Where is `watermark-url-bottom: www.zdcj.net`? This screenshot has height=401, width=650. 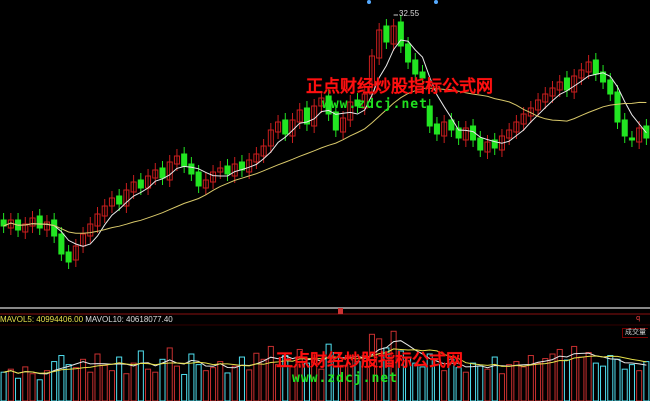
watermark-url-bottom: www.zdcj.net is located at coordinates (345, 378).